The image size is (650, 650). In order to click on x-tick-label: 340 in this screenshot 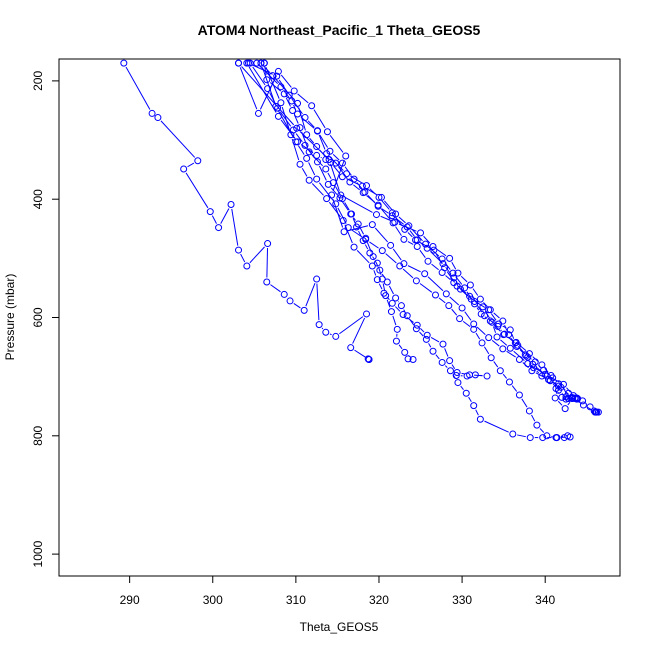, I will do `click(545, 600)`.